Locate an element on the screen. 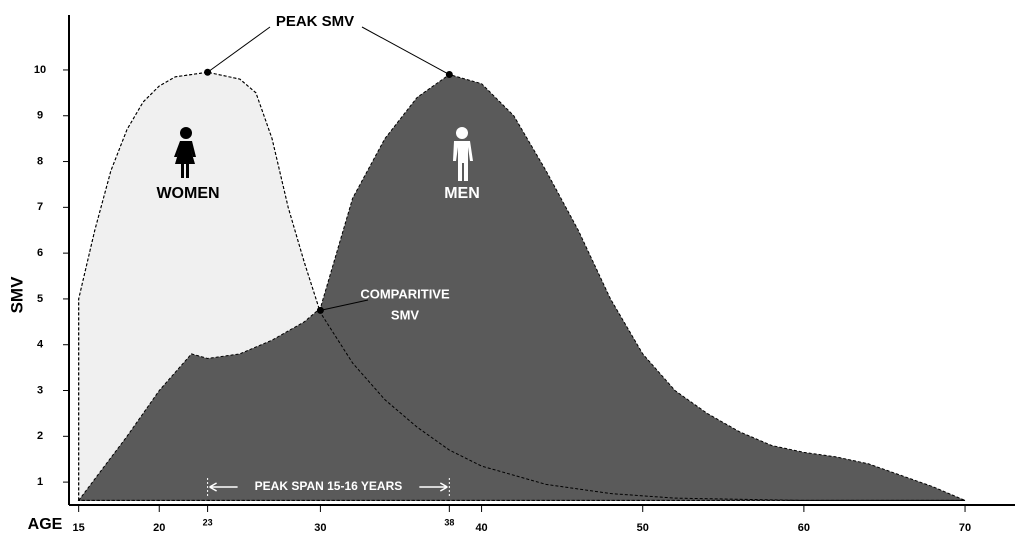 This screenshot has width=1024, height=540. y-tick-label: 7 is located at coordinates (40, 207).